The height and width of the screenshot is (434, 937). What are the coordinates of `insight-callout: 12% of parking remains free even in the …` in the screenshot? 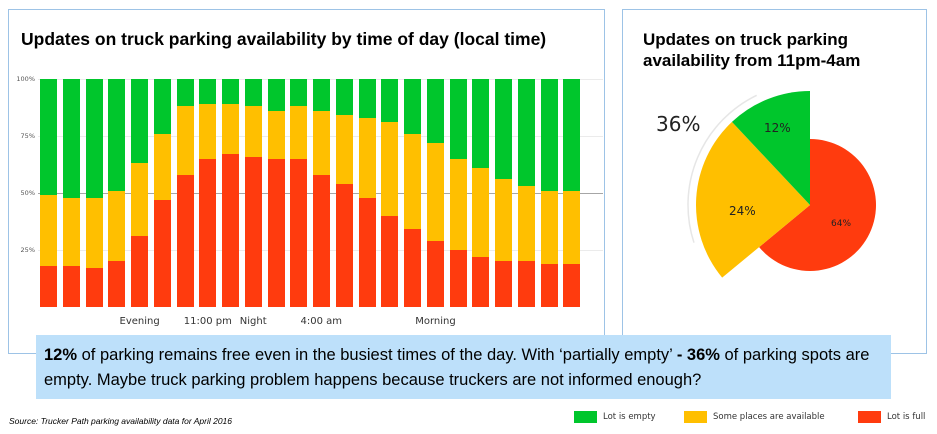 It's located at (463, 367).